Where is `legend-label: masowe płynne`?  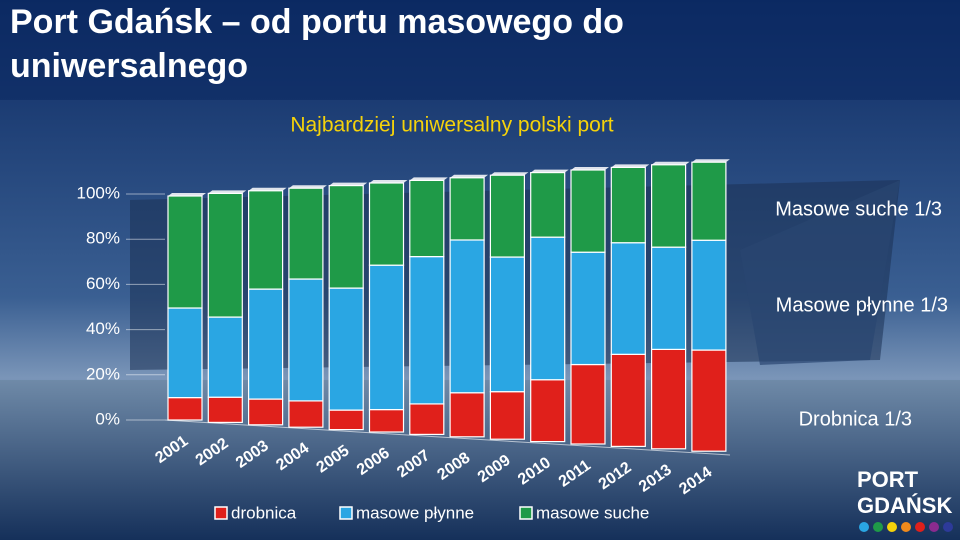 legend-label: masowe płynne is located at coordinates (415, 512).